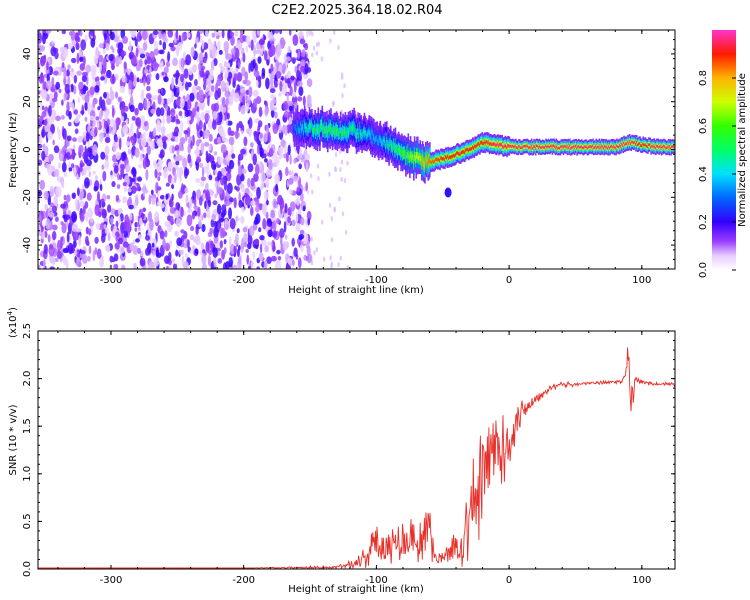  I want to click on colorbar-tick-label: 0.2, so click(703, 222).